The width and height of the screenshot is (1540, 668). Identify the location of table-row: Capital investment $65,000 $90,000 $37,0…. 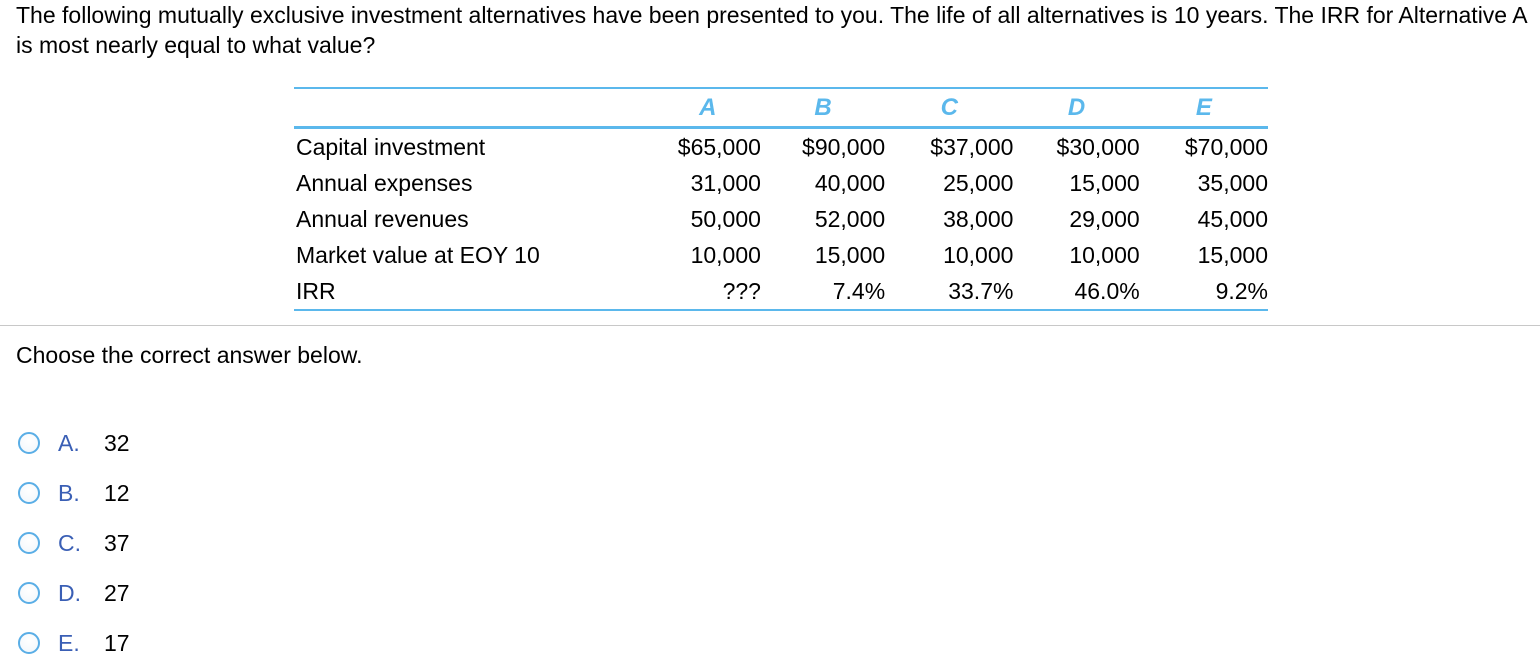
(781, 147).